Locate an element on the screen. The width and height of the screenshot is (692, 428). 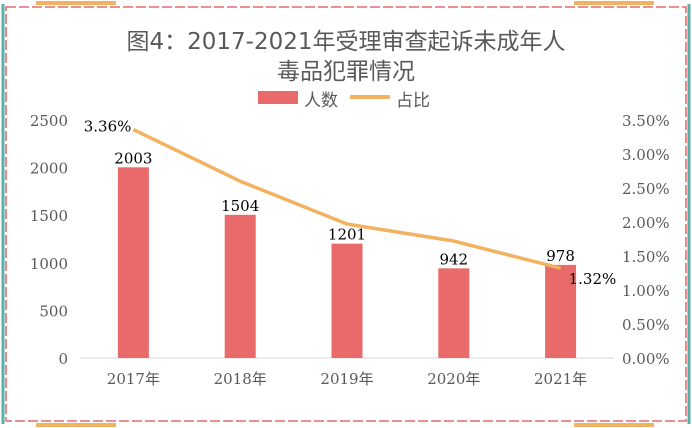
x-tick-label: 2021年 is located at coordinates (560, 379).